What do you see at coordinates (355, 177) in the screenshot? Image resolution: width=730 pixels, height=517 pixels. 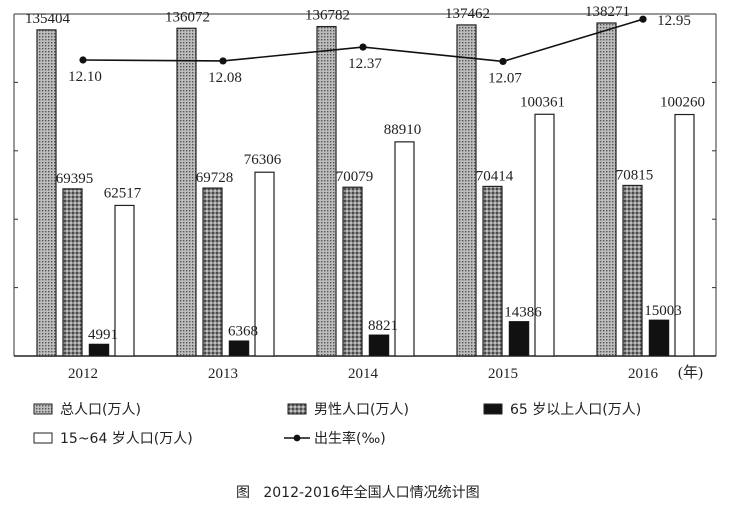 I see `data-label-male-2014: 70079` at bounding box center [355, 177].